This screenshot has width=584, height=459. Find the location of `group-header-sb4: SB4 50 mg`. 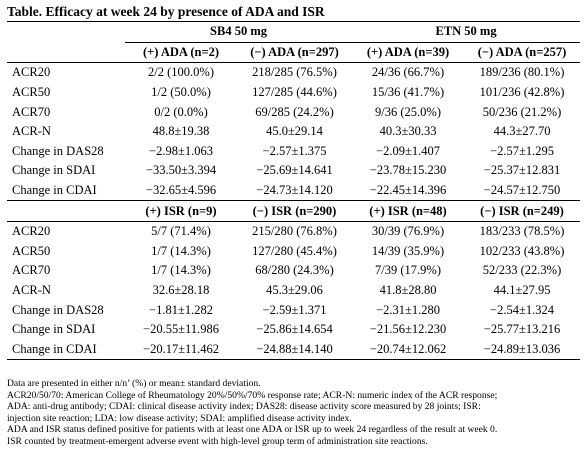

group-header-sb4: SB4 50 mg is located at coordinates (239, 32).